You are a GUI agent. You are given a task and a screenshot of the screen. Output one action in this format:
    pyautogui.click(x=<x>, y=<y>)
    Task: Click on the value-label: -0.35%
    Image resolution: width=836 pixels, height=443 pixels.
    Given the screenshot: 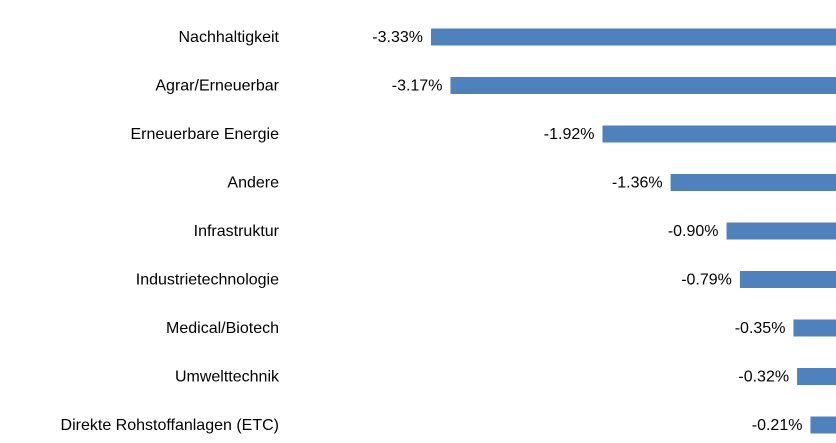 What is the action you would take?
    pyautogui.click(x=760, y=328)
    